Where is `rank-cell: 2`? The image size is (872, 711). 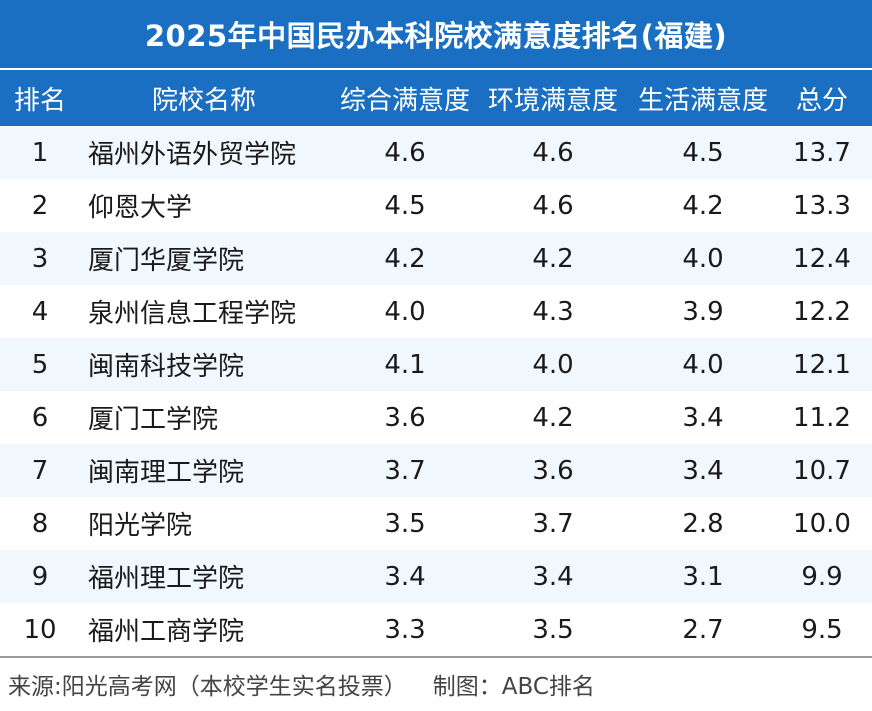 rank-cell: 2 is located at coordinates (40, 205).